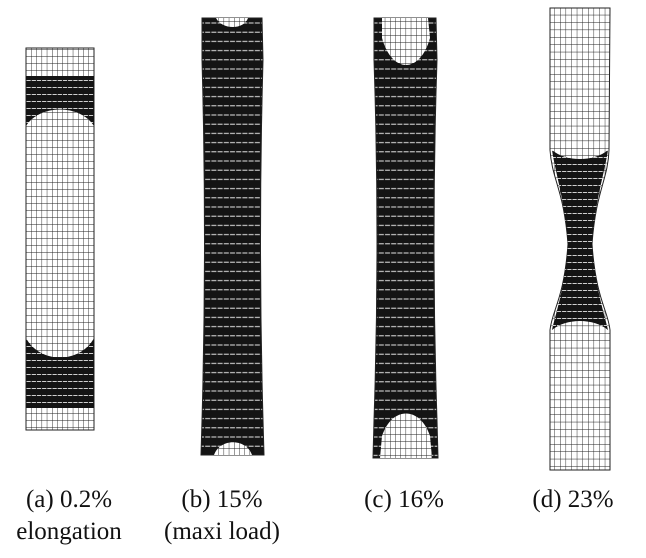 Image resolution: width=646 pixels, height=558 pixels. Describe the element at coordinates (69, 531) in the screenshot. I see `caption-a-line2: elongation` at that location.